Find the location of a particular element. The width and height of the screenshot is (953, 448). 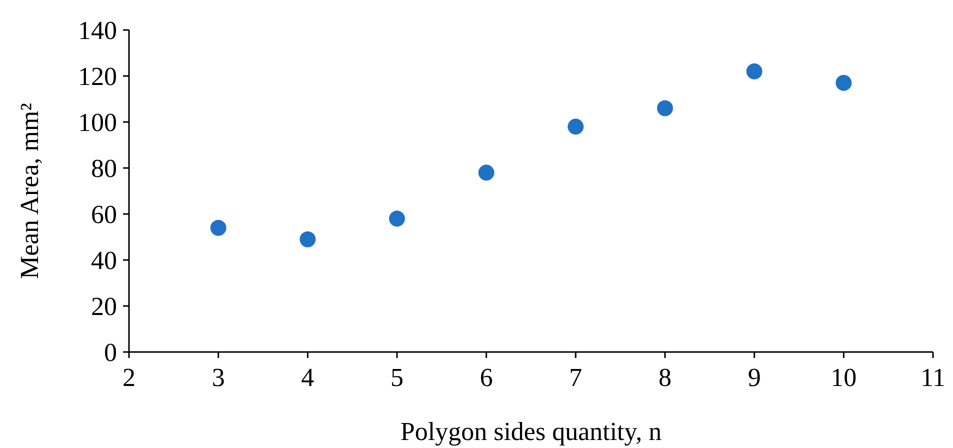

x-tick-label: 5 is located at coordinates (397, 377).